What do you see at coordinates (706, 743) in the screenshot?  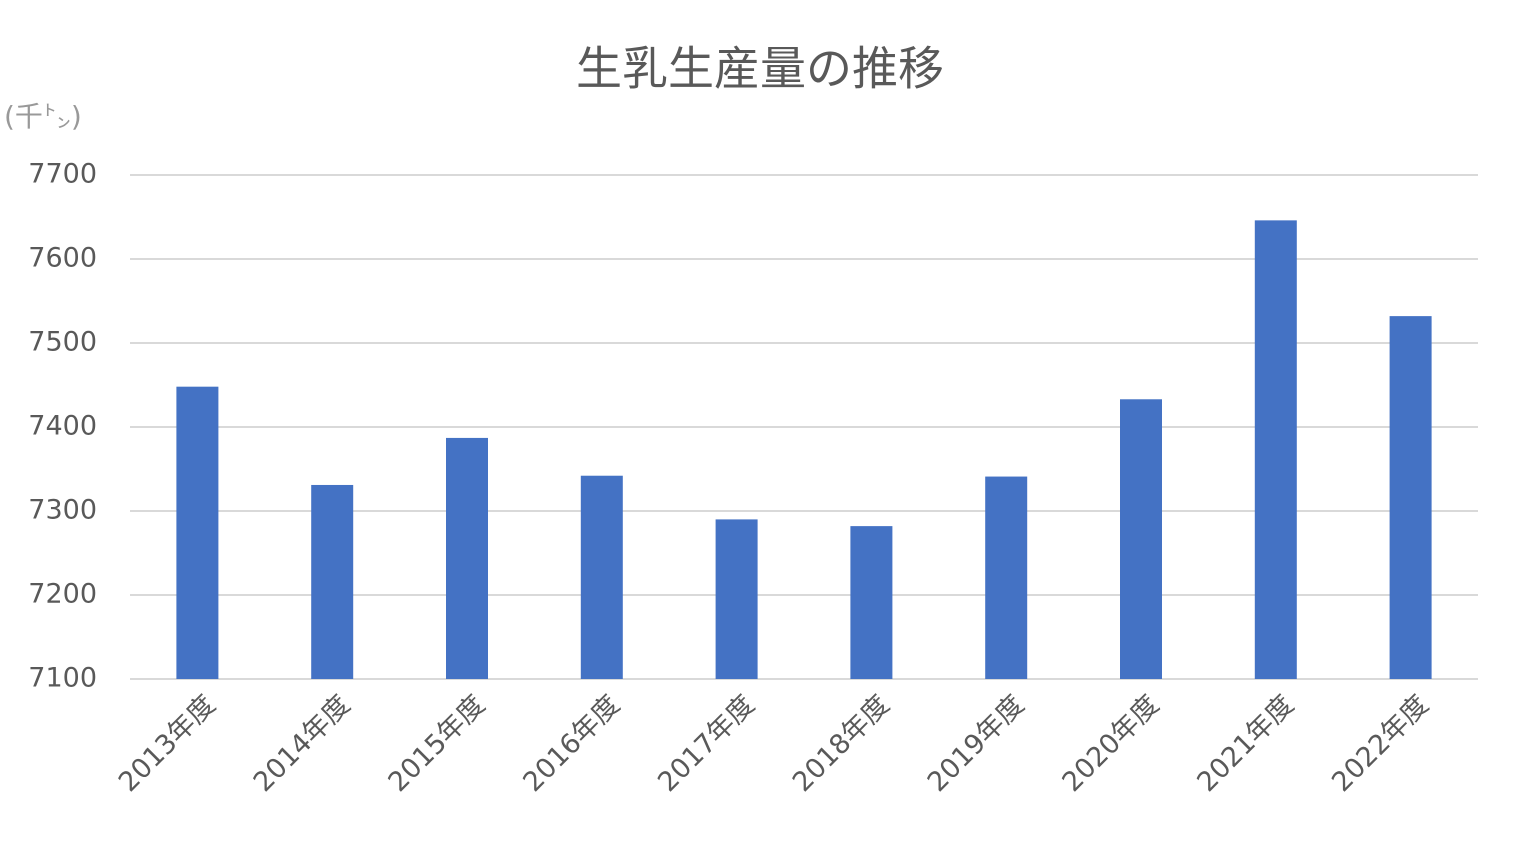 I see `x-tick-label: 2017年度` at bounding box center [706, 743].